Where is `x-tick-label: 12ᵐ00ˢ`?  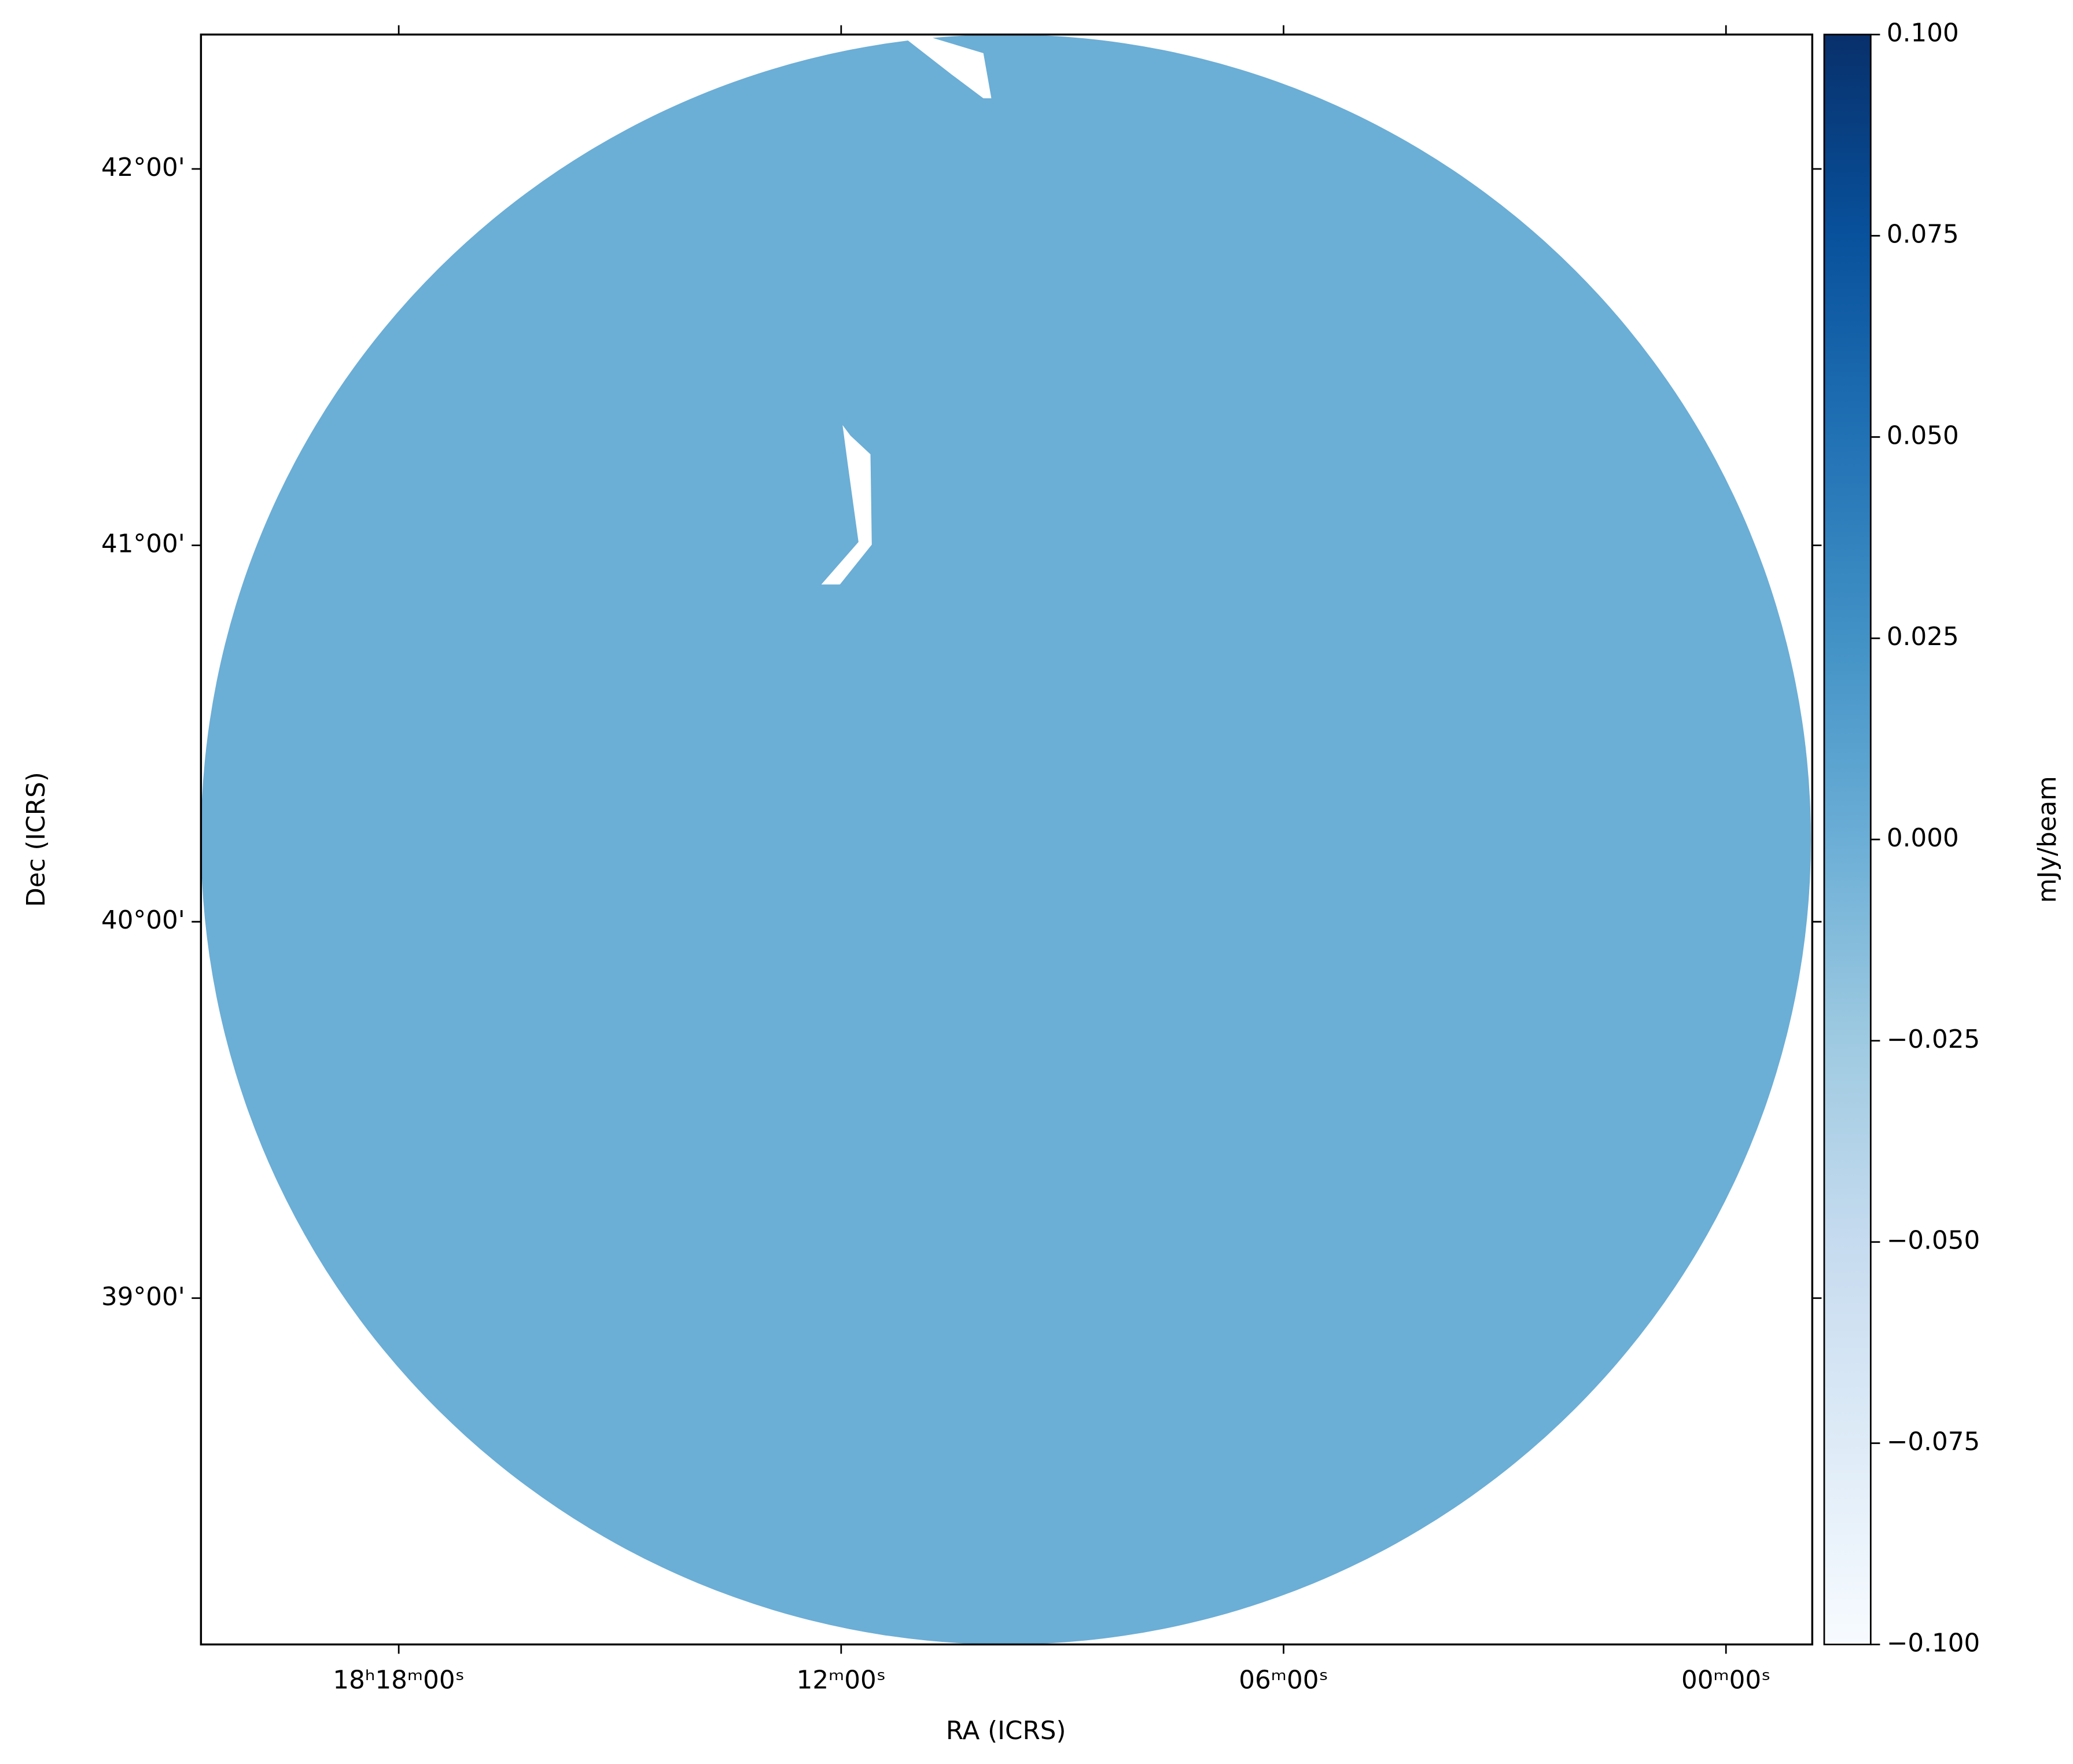 x-tick-label: 12ᵐ00ˢ is located at coordinates (841, 1680).